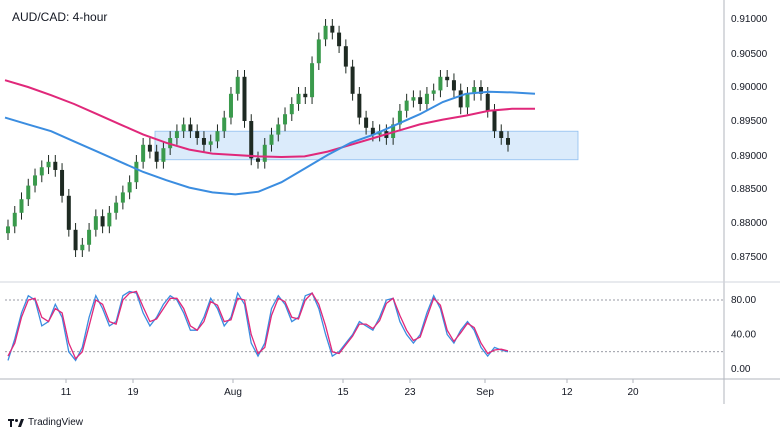 This screenshot has width=780, height=439. I want to click on price-tick-label: 0.87500, so click(749, 257).